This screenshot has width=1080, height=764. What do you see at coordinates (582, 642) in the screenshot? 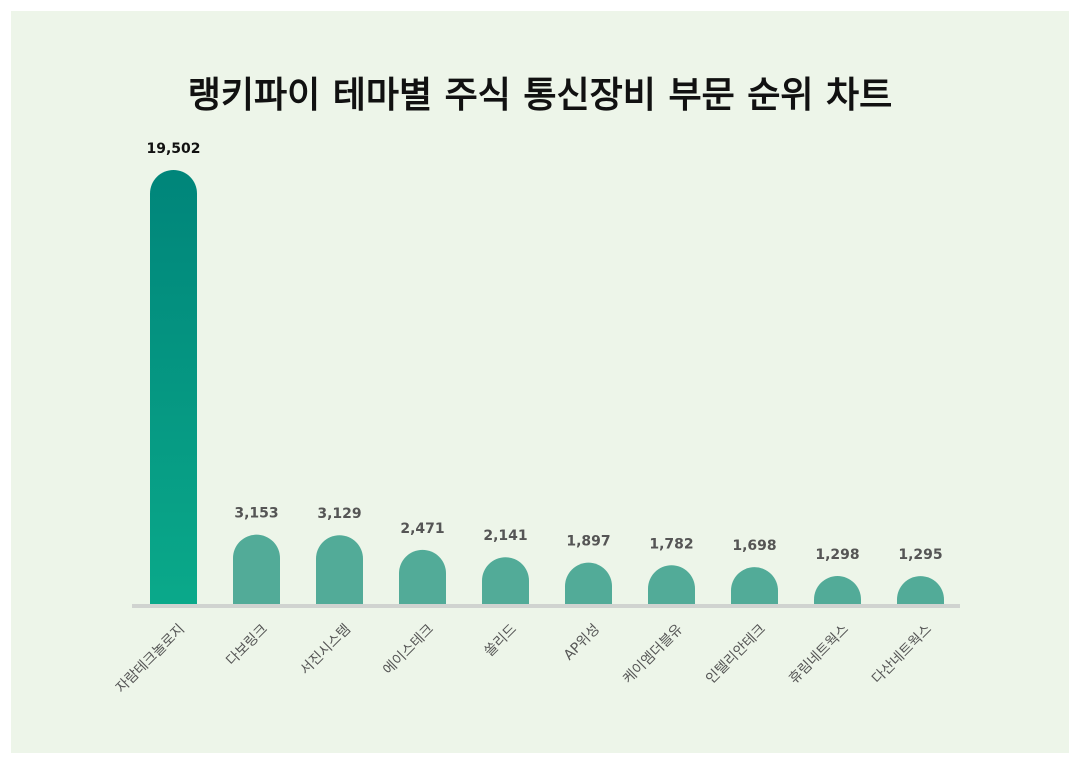
I see `category-label-6: AP위성` at bounding box center [582, 642].